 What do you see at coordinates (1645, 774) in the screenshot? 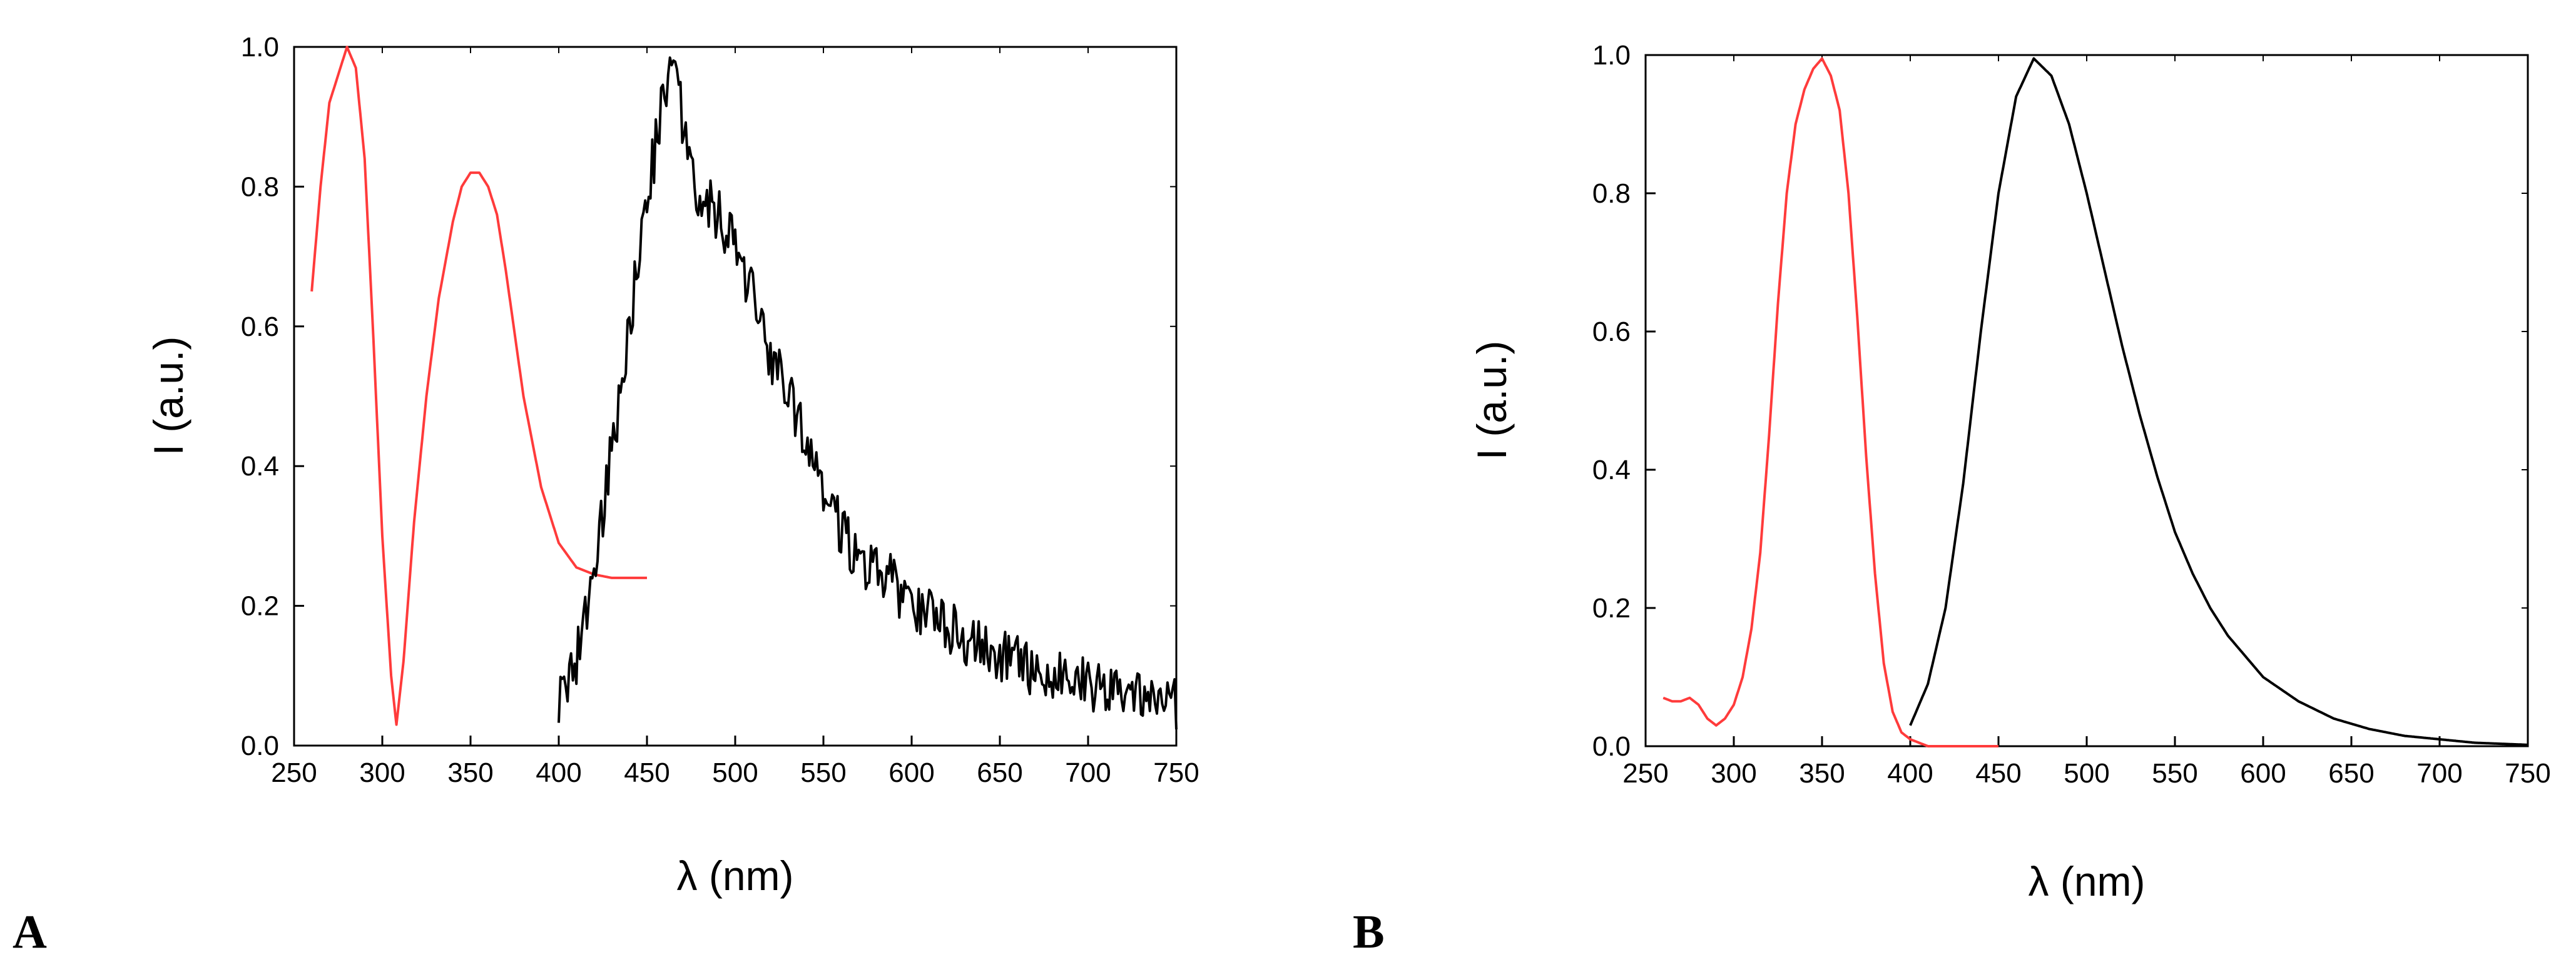
I see `panel-b-x-tick-label: 250` at bounding box center [1645, 774].